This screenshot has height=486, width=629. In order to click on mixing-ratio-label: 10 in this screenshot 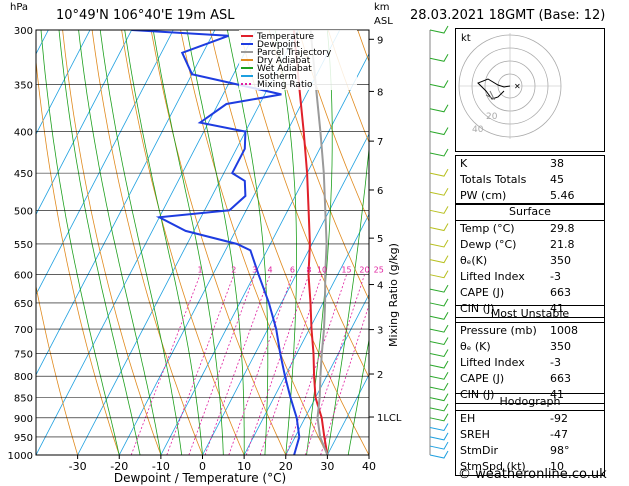, I will do `click(322, 270)`.